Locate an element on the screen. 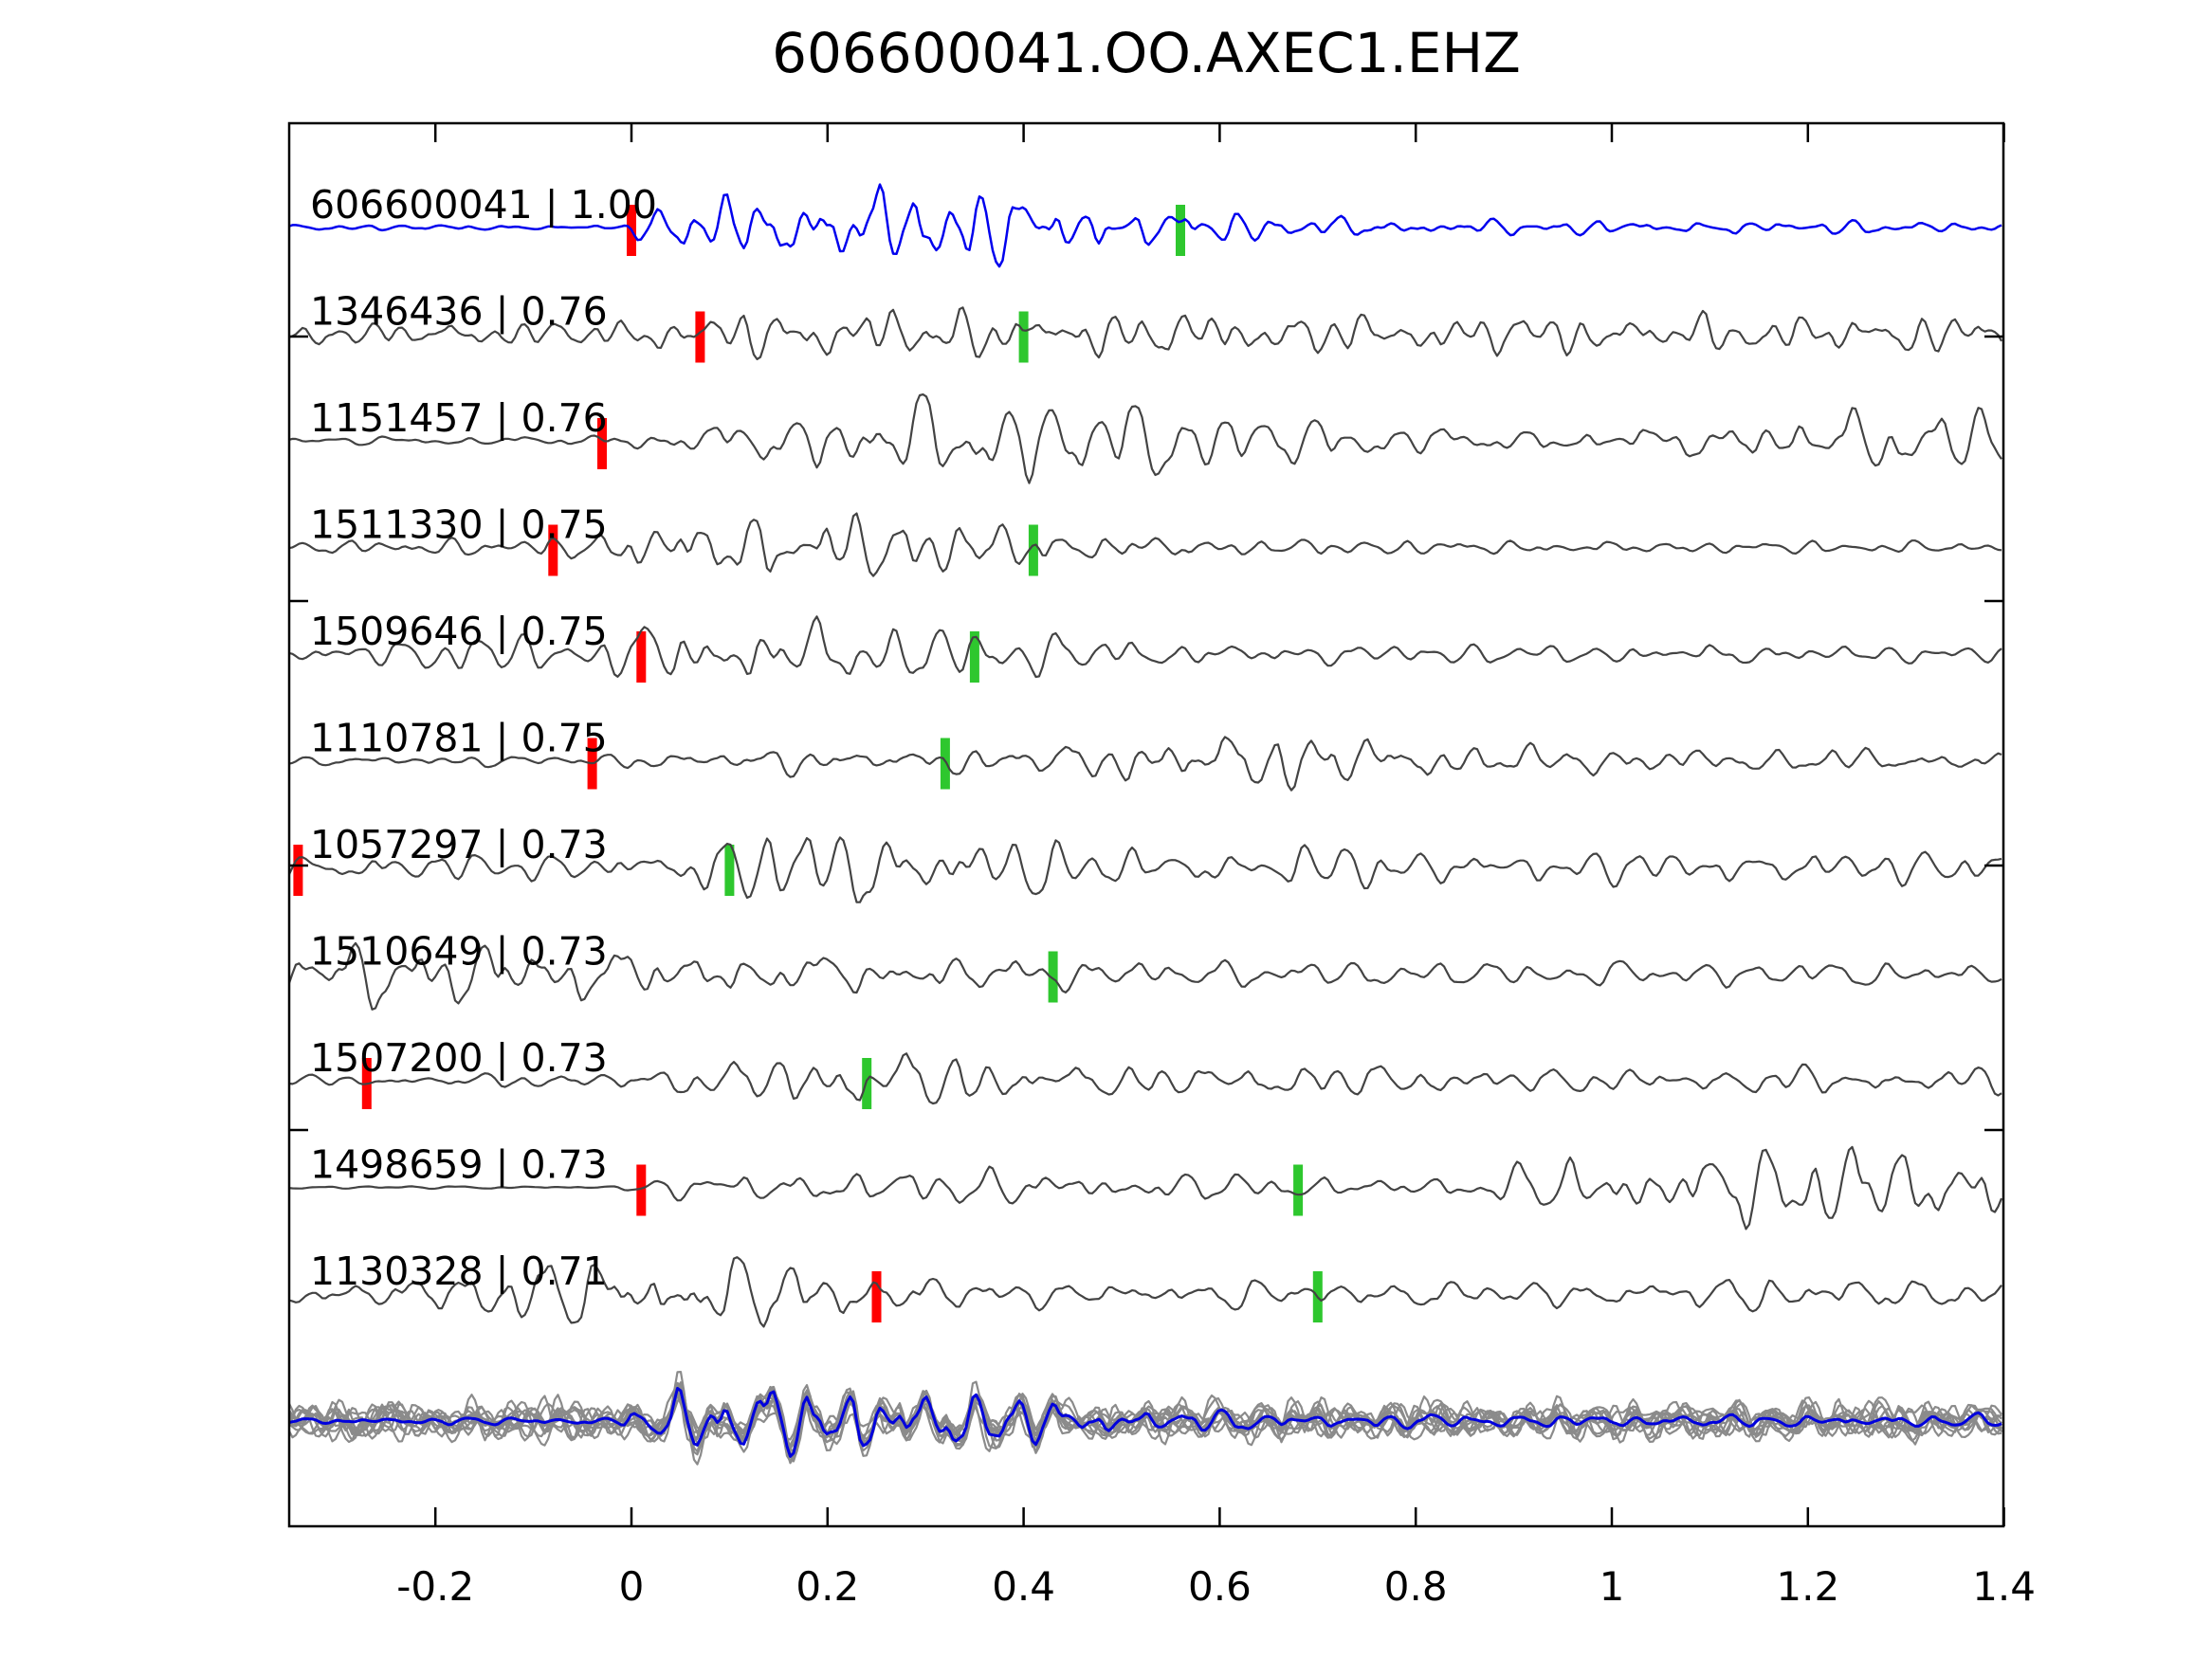 The image size is (2212, 1659). trace-label: 1509646 | 0.75 is located at coordinates (459, 631).